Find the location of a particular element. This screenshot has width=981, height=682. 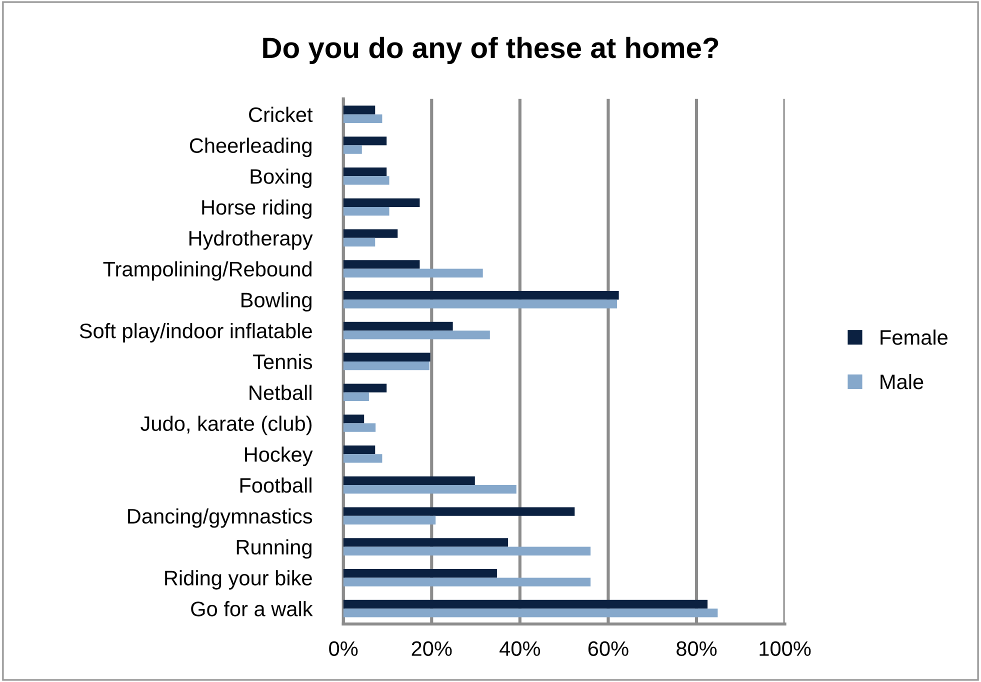

x-tick-label: 40% is located at coordinates (520, 648).